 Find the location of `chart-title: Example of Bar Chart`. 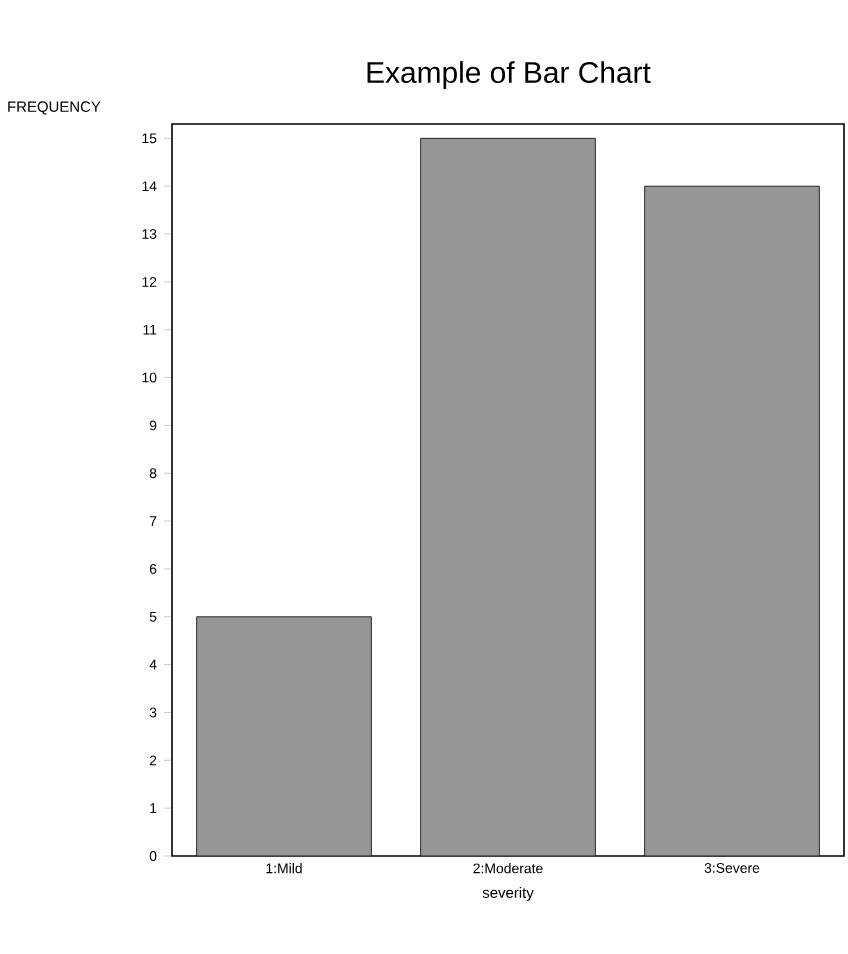

chart-title: Example of Bar Chart is located at coordinates (509, 75).